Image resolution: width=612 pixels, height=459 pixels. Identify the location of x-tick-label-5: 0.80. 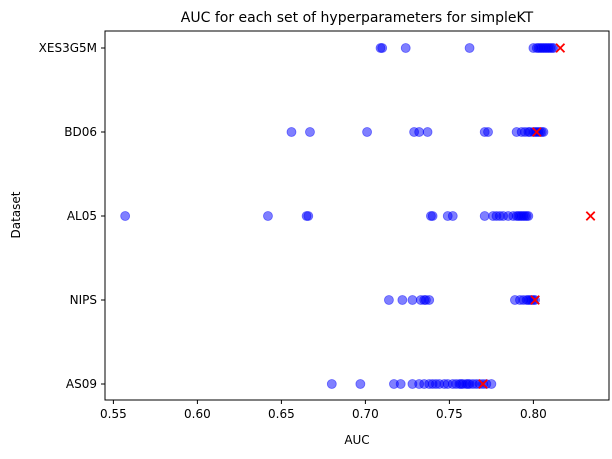
(533, 414).